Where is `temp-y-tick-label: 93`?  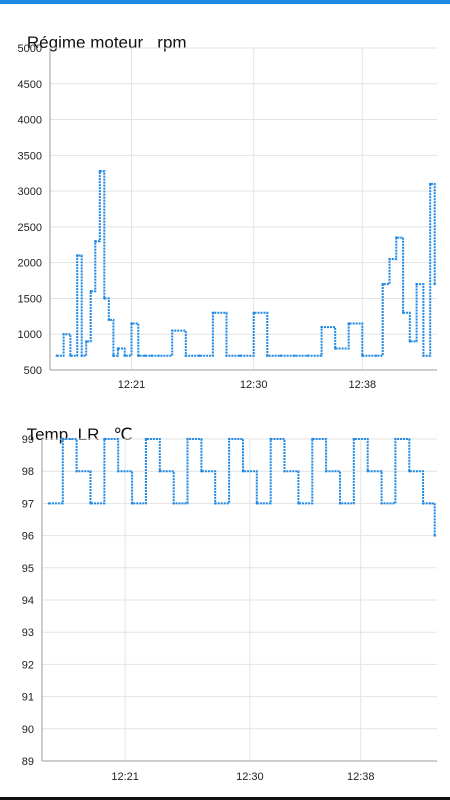 temp-y-tick-label: 93 is located at coordinates (28, 633).